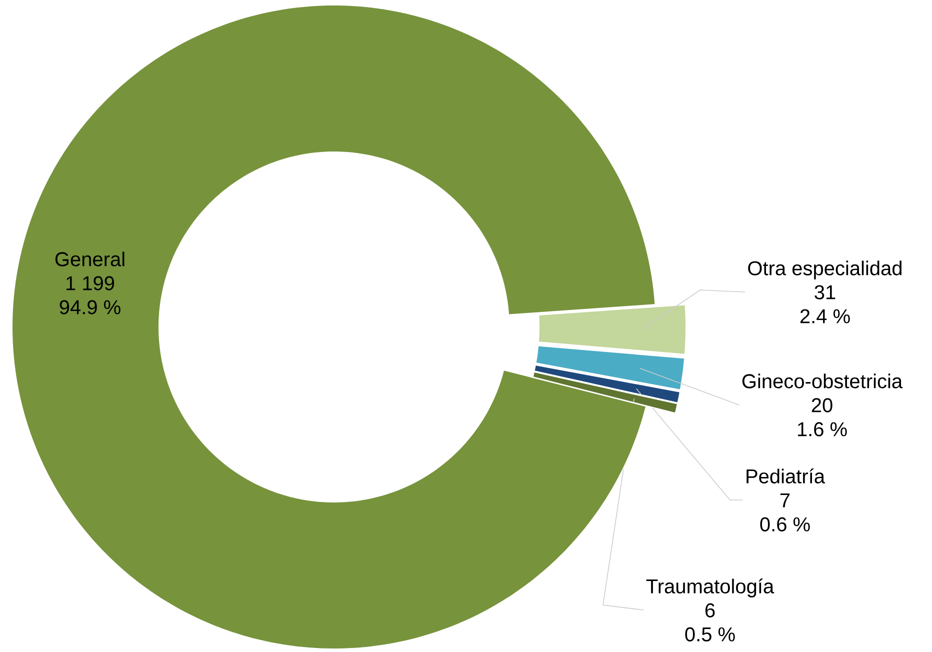 This screenshot has width=932, height=652. What do you see at coordinates (710, 610) in the screenshot?
I see `data-label: 6` at bounding box center [710, 610].